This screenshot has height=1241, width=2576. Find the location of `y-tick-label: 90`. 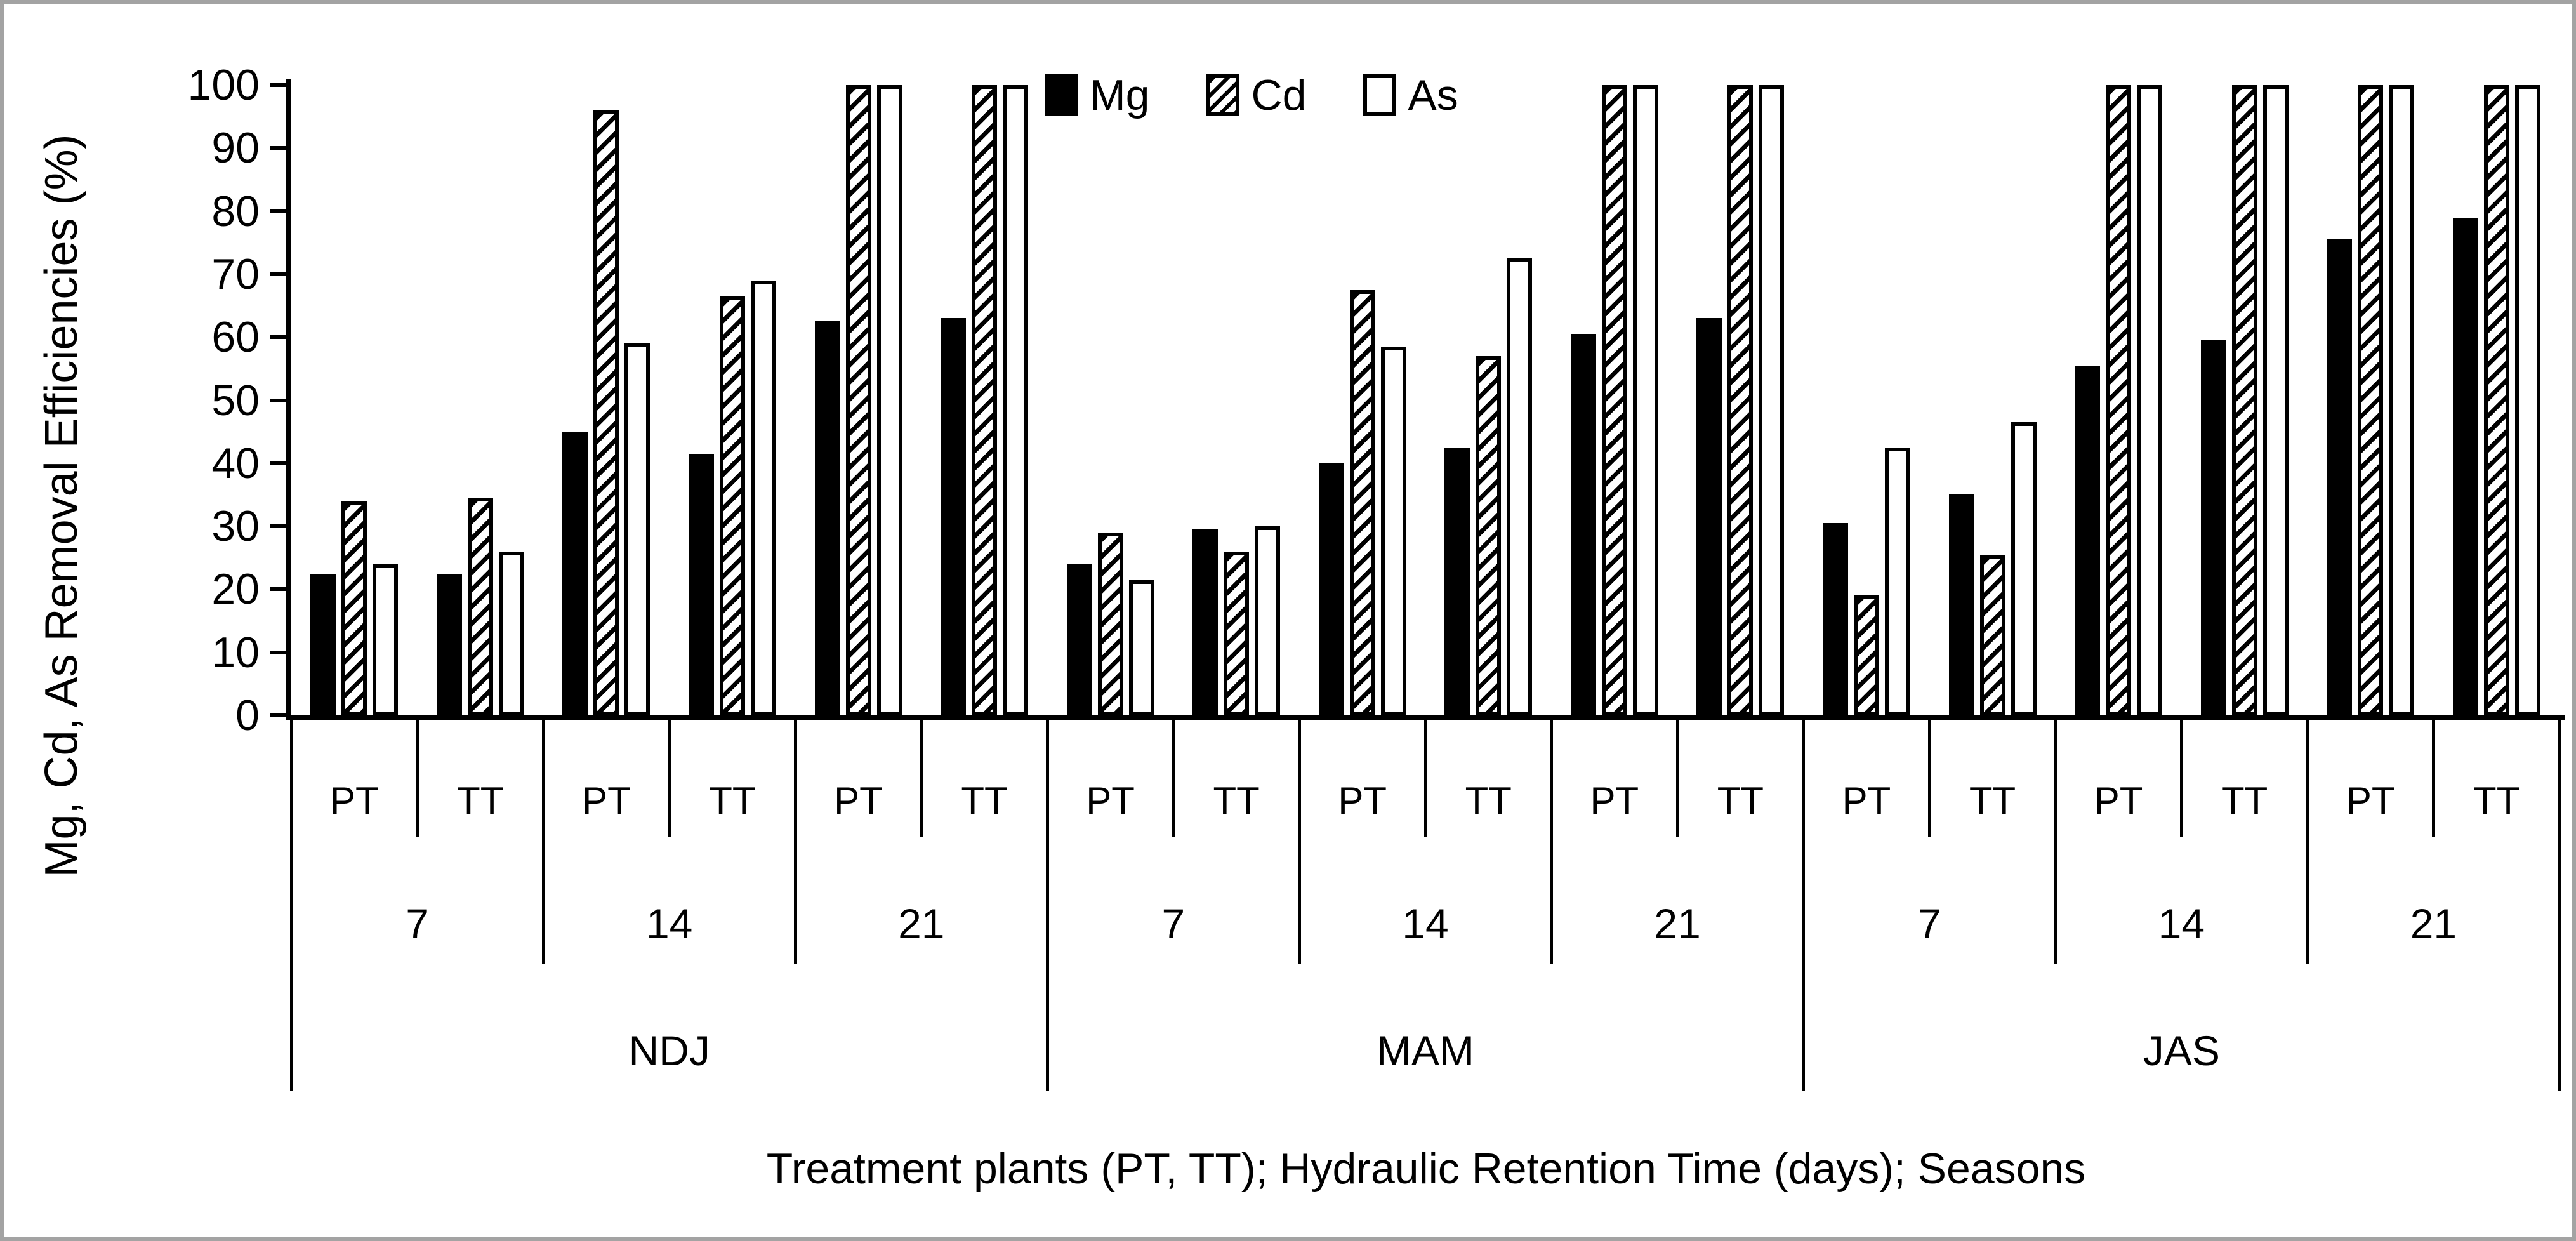

y-tick-label: 90 is located at coordinates (236, 148).